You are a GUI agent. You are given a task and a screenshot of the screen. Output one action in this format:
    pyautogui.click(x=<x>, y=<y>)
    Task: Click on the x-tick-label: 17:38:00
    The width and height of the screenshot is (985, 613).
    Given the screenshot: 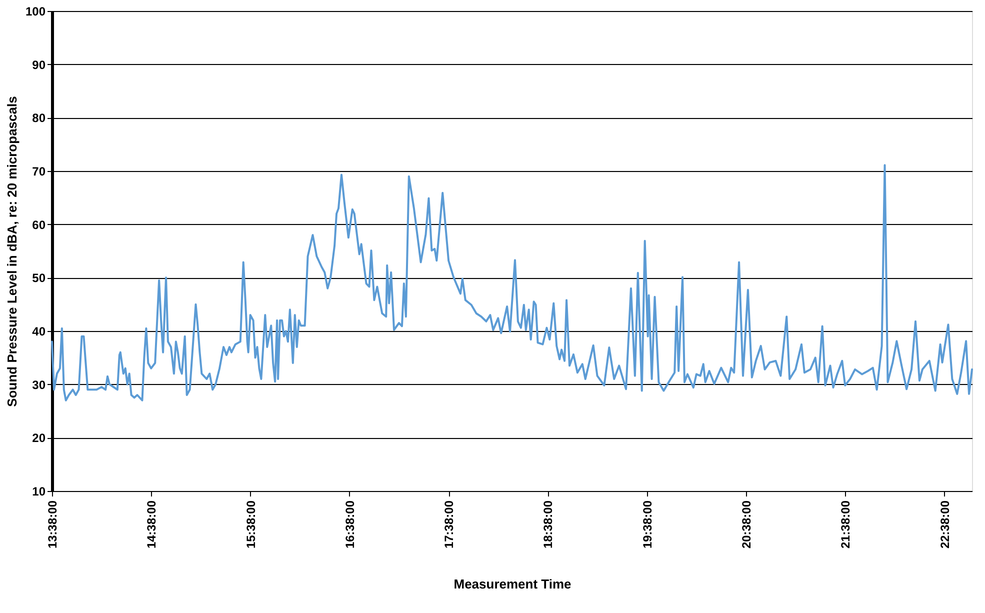 What is the action you would take?
    pyautogui.click(x=449, y=524)
    